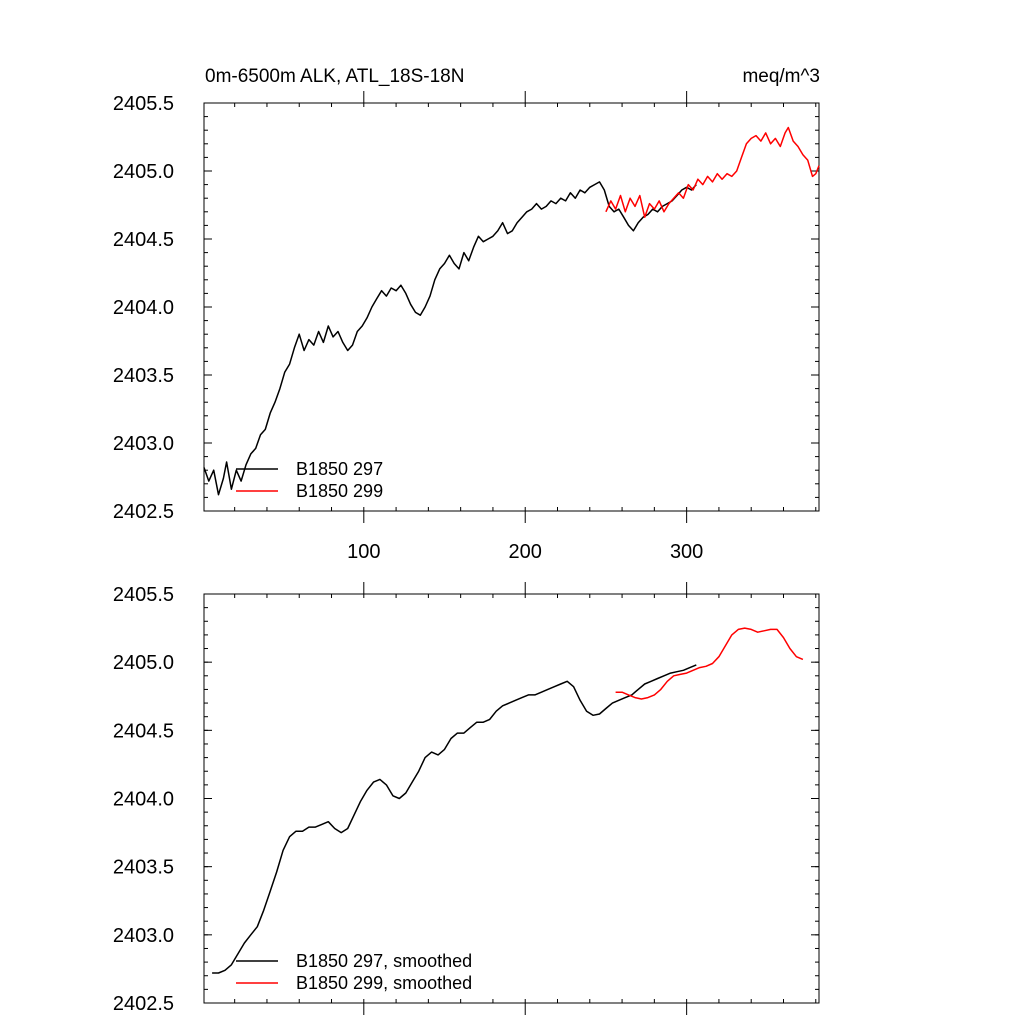  I want to click on x-tick-label: 100, so click(363, 552).